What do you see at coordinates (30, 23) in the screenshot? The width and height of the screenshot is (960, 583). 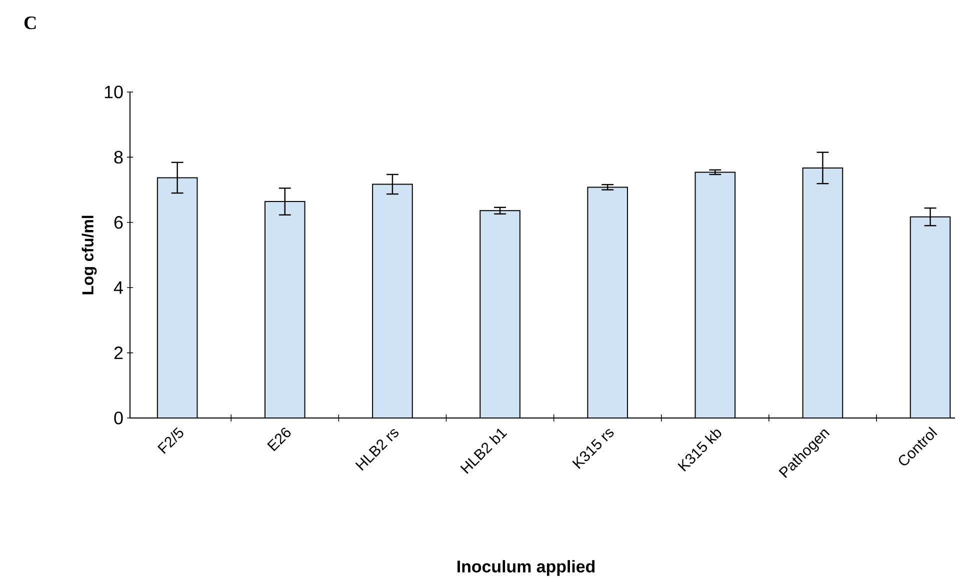 I see `chart-title: C` at bounding box center [30, 23].